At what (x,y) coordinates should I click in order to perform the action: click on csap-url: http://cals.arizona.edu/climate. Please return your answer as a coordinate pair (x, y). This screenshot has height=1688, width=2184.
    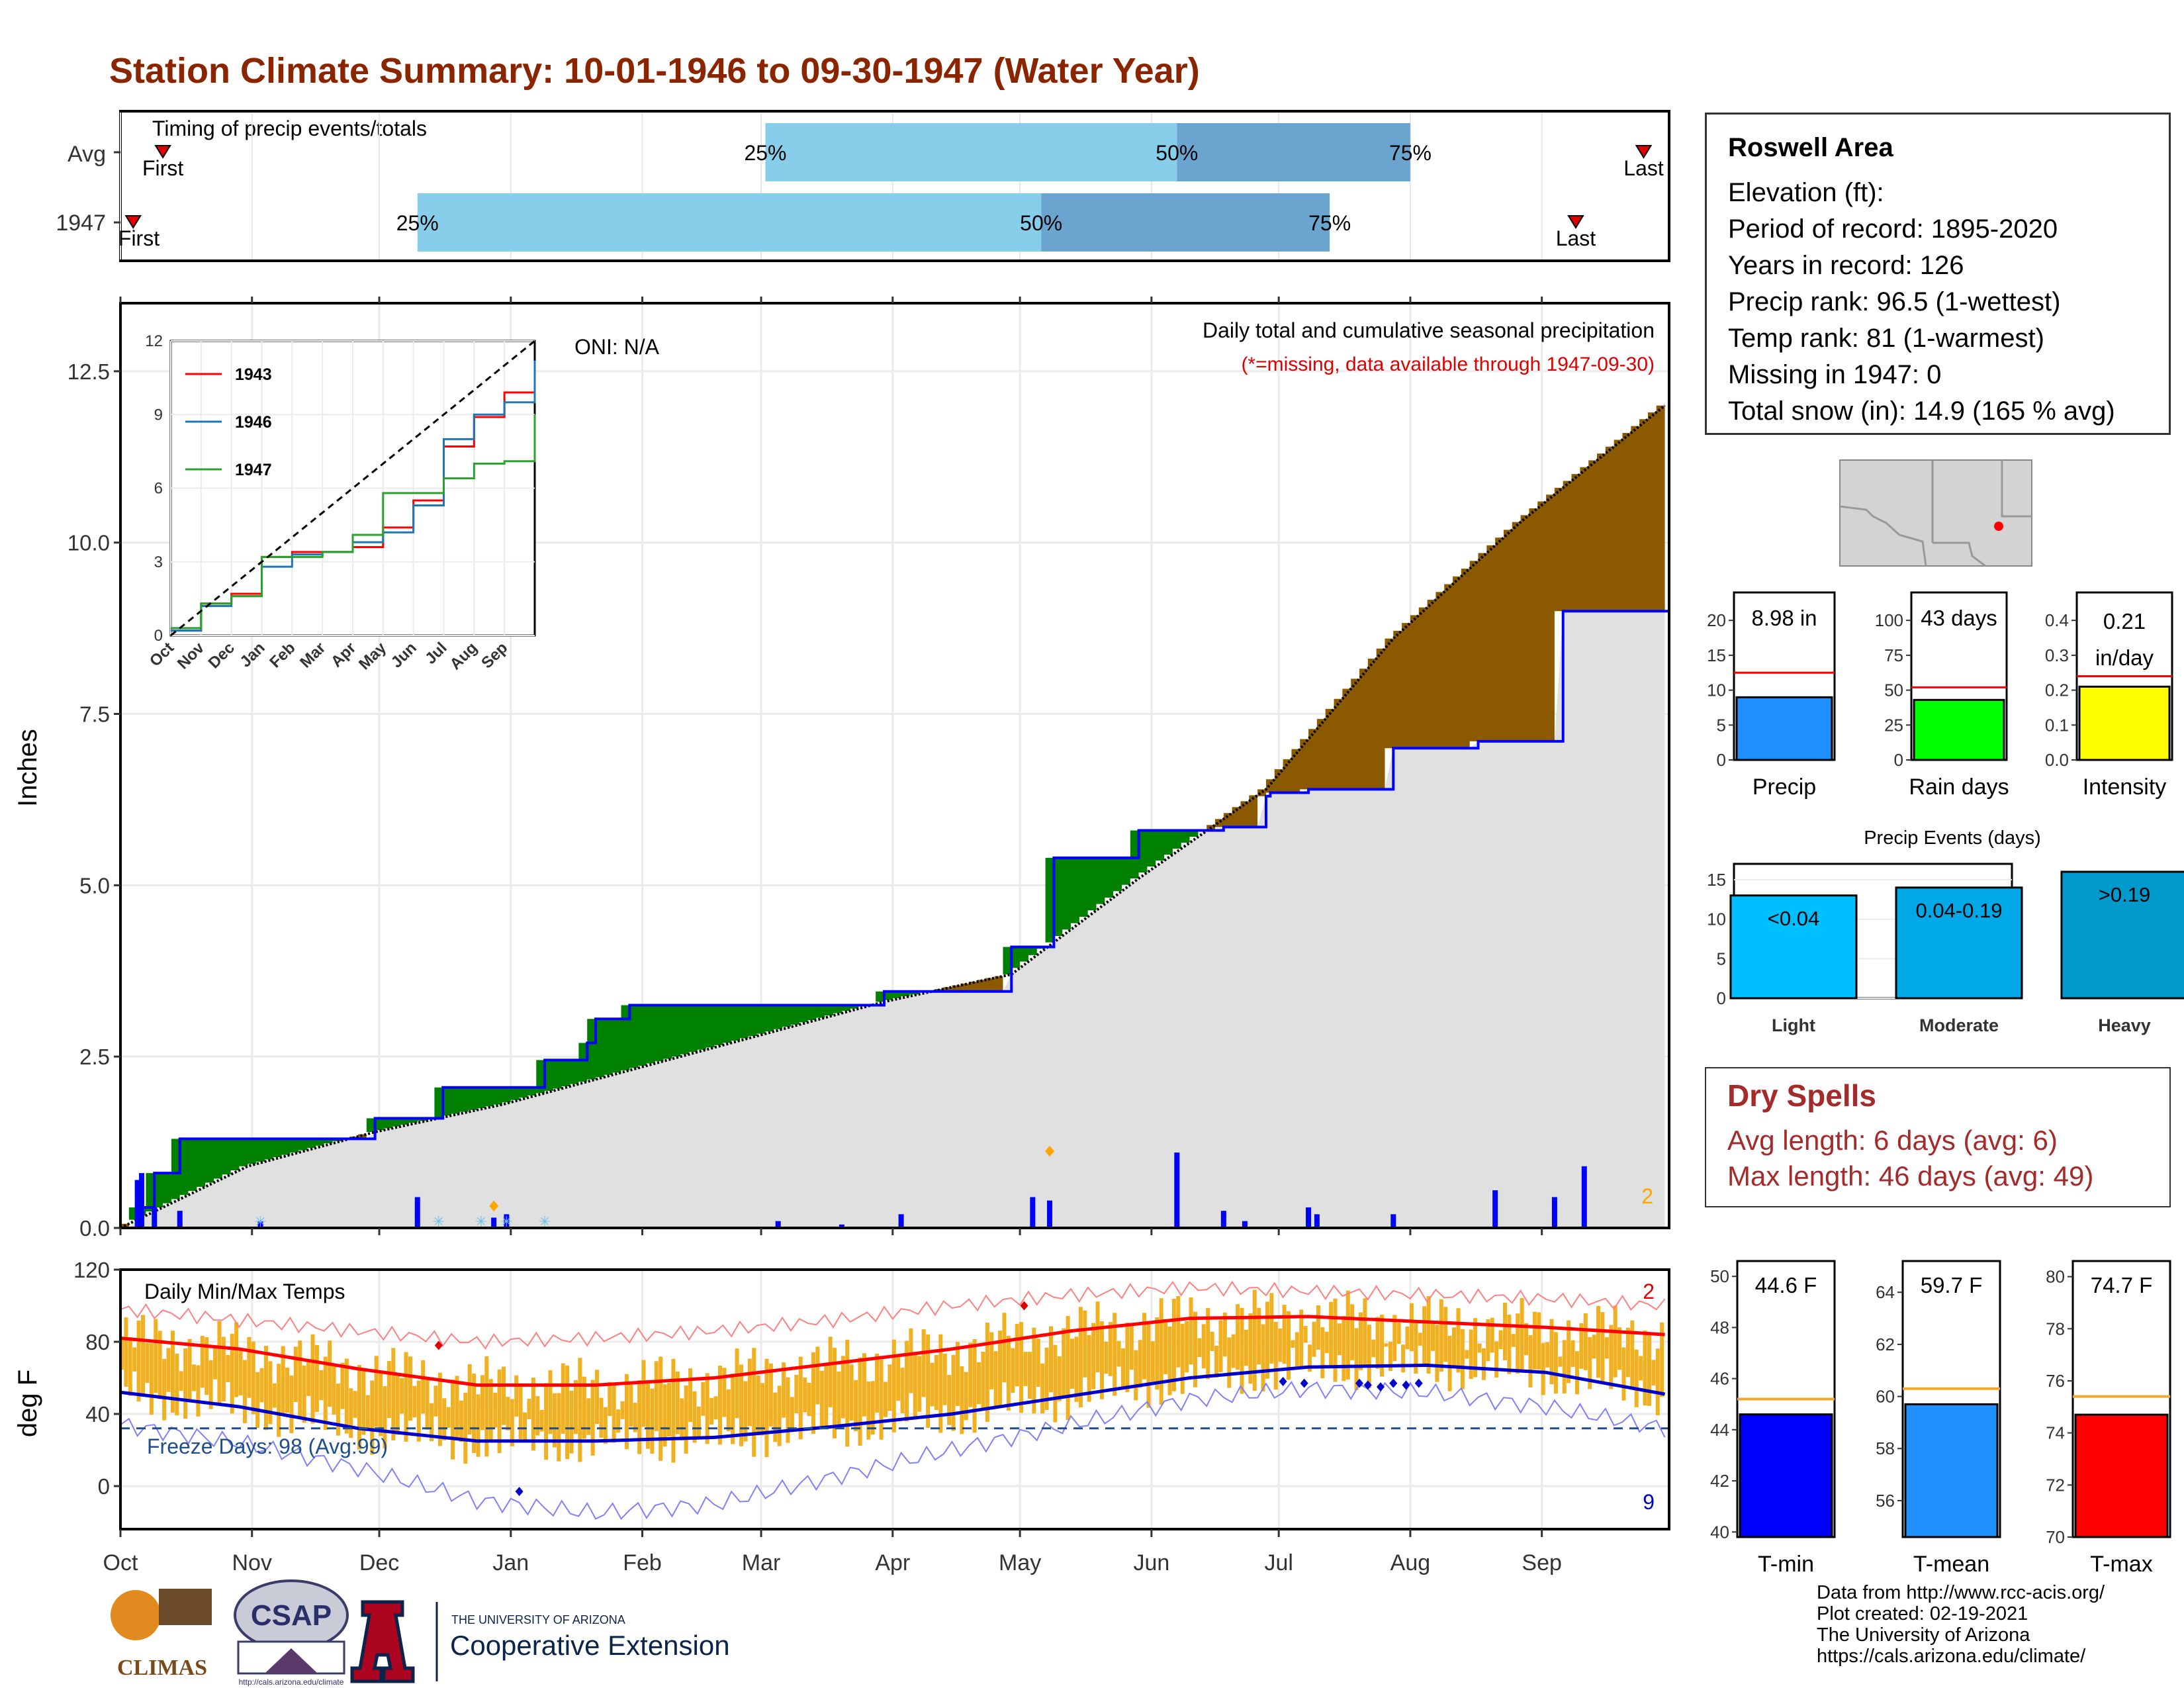
    Looking at the image, I should click on (291, 1682).